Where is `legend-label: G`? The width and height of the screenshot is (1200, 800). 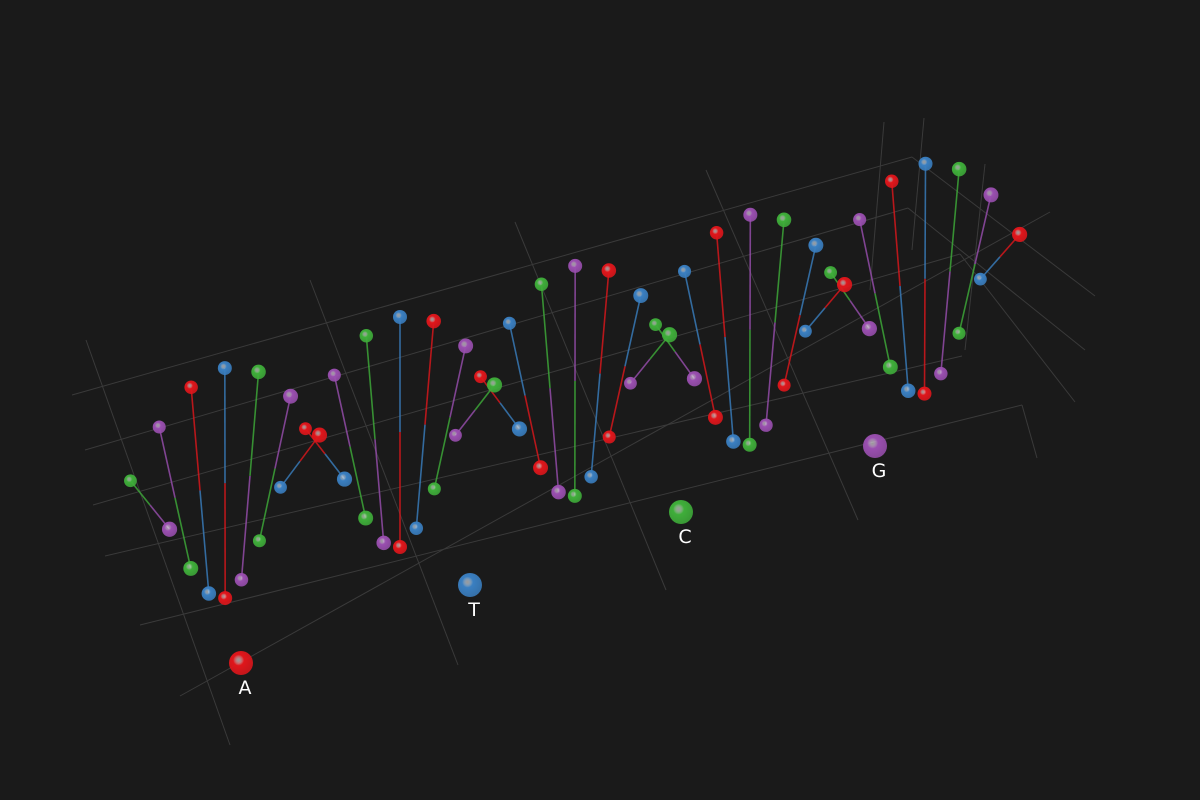
legend-label: G is located at coordinates (879, 471).